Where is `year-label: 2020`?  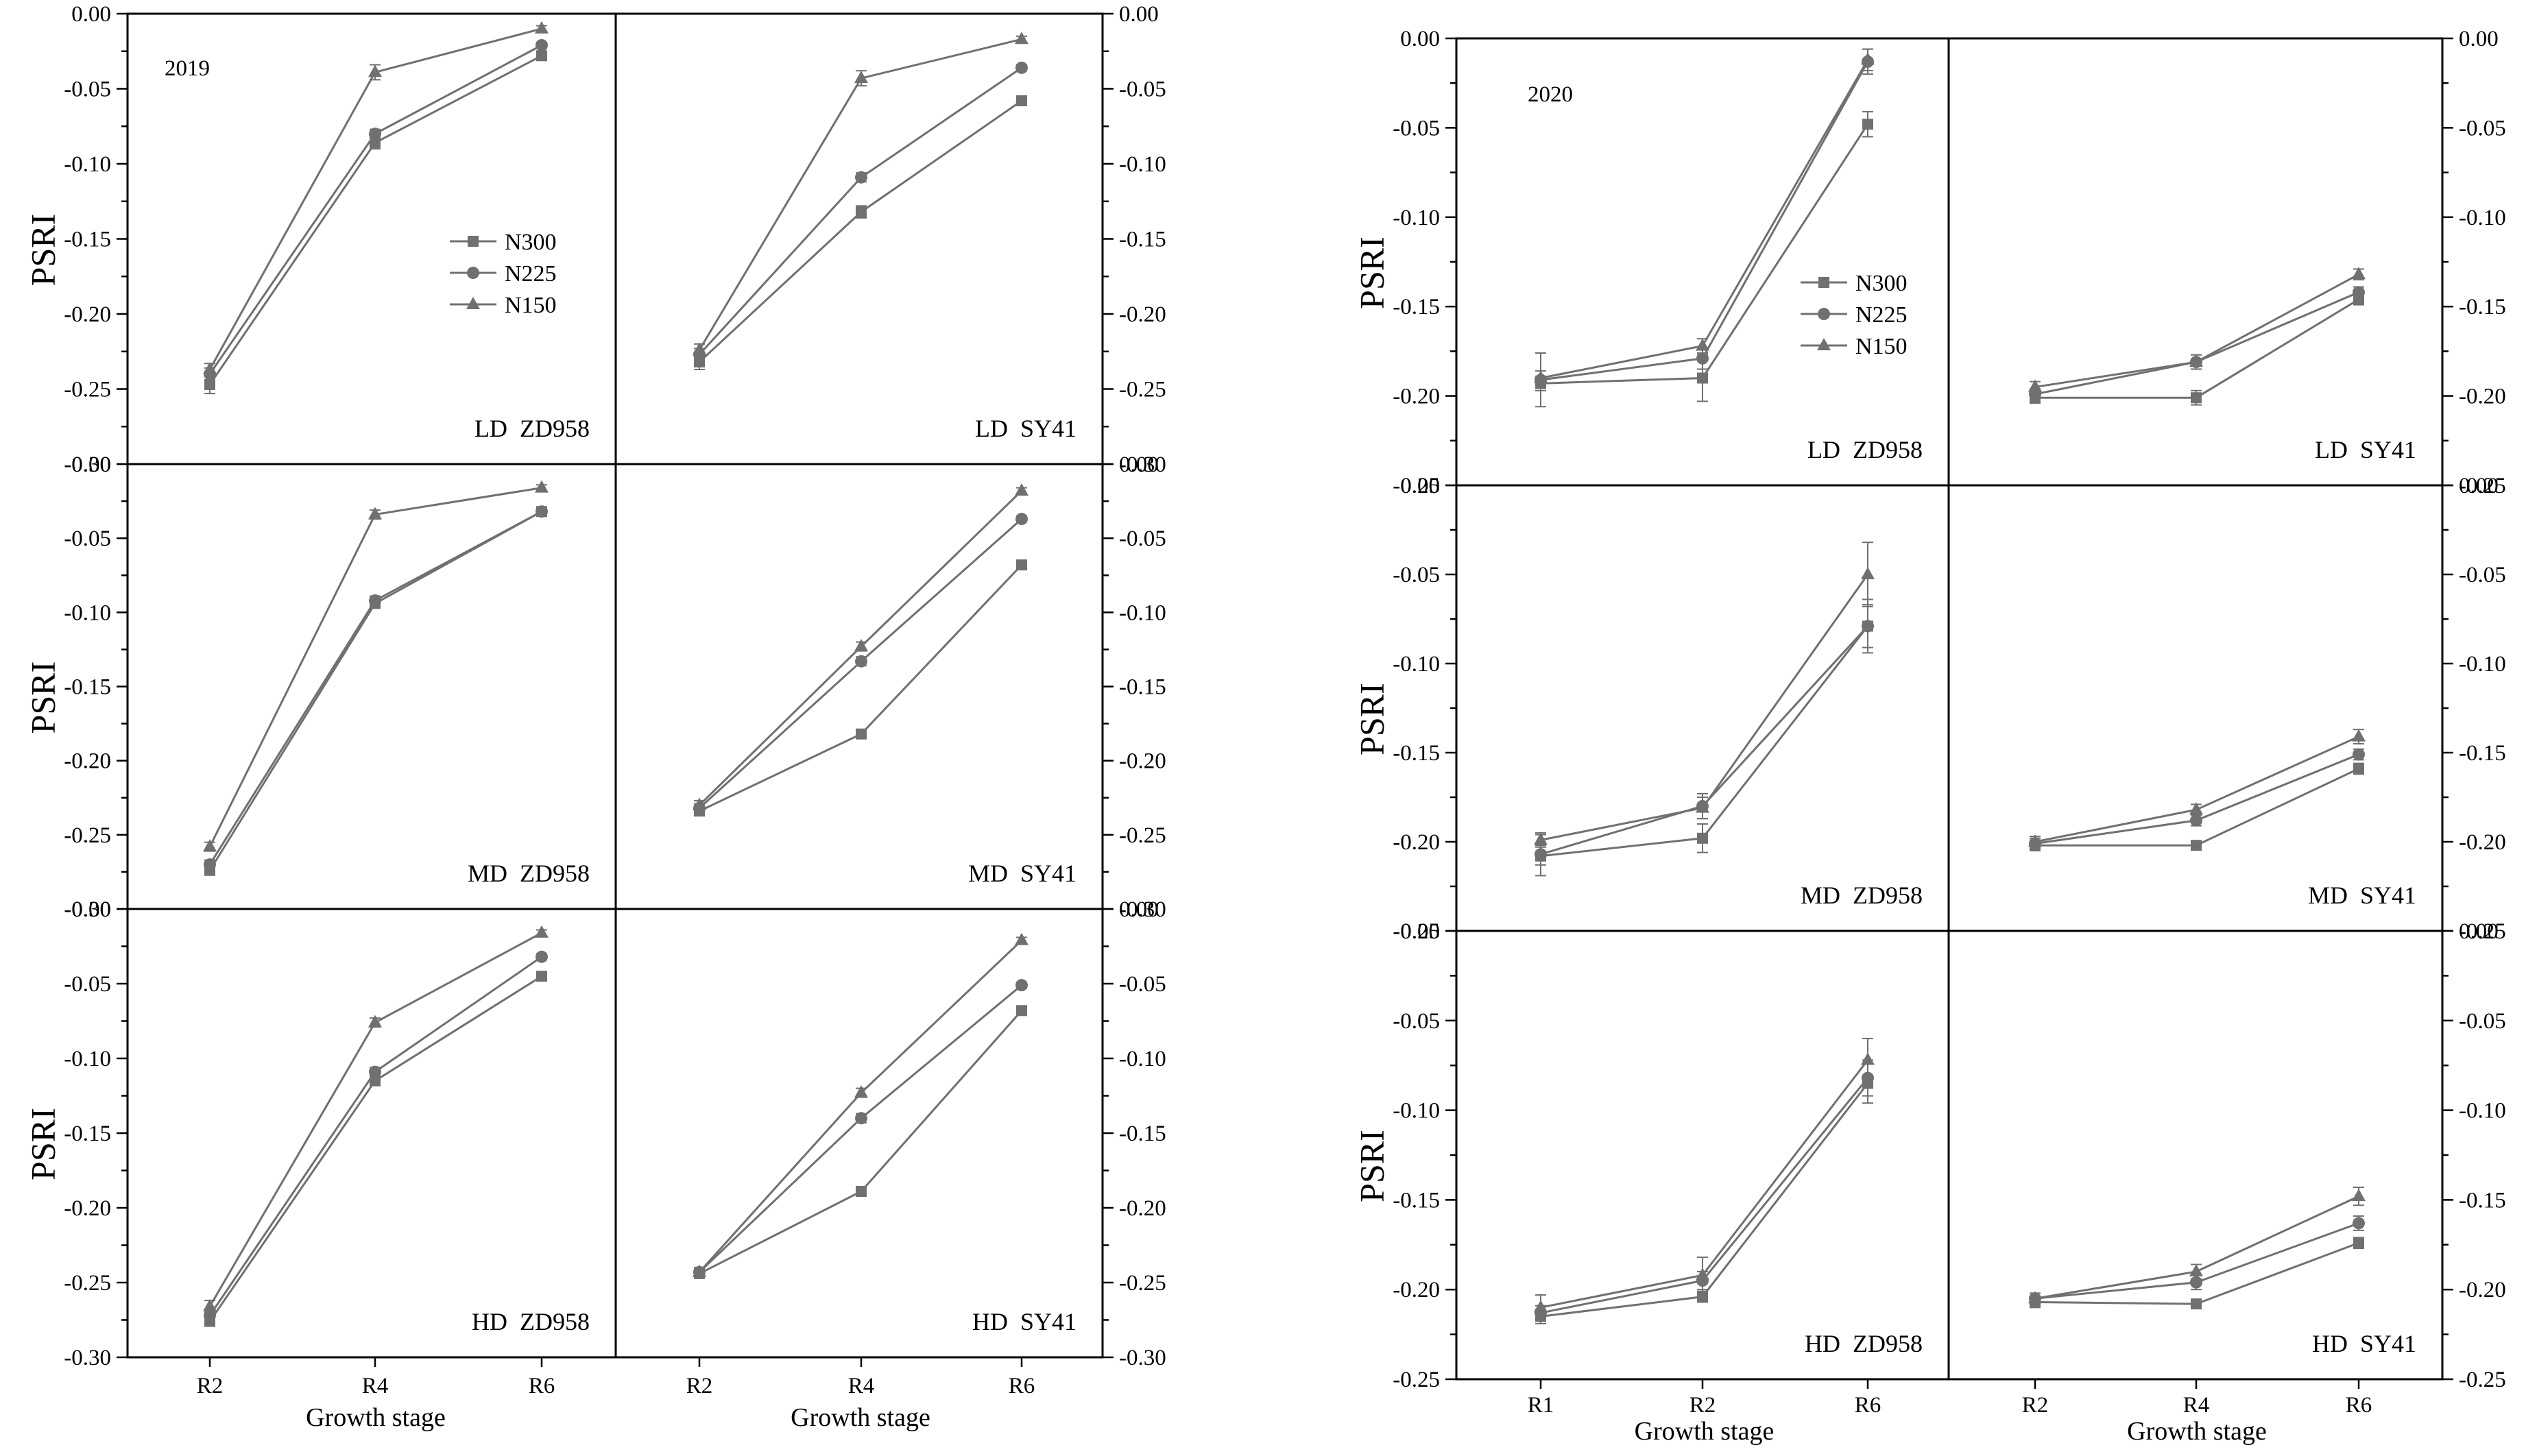
year-label: 2020 is located at coordinates (1550, 94).